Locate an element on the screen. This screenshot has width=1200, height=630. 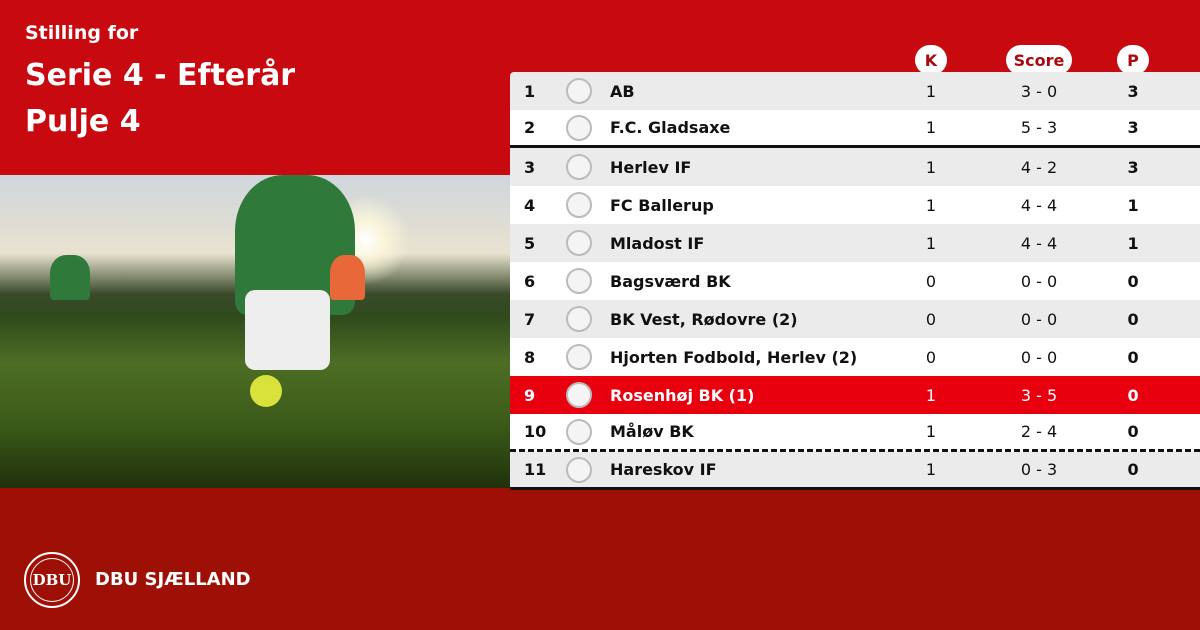
pool-title: Pulje 4 is located at coordinates (83, 121).